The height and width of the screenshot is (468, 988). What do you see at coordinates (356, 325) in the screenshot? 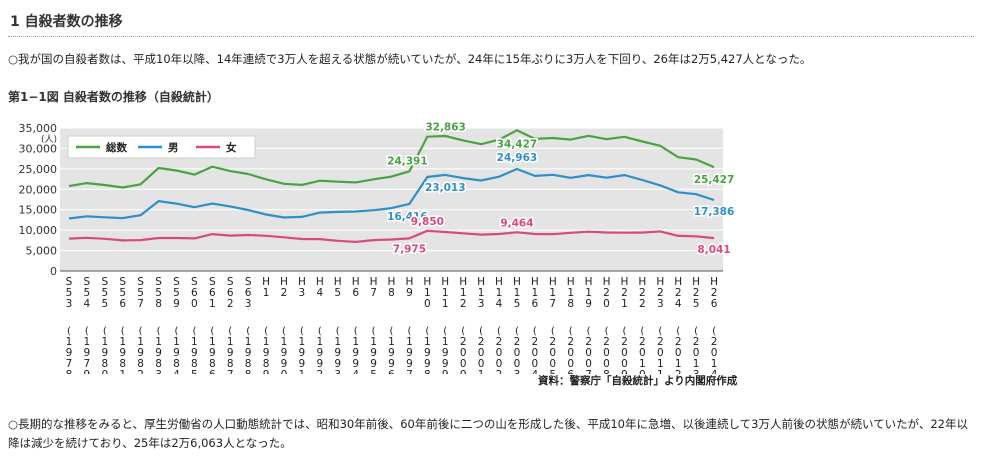
I see `x-tick-label: H6(1994)` at bounding box center [356, 325].